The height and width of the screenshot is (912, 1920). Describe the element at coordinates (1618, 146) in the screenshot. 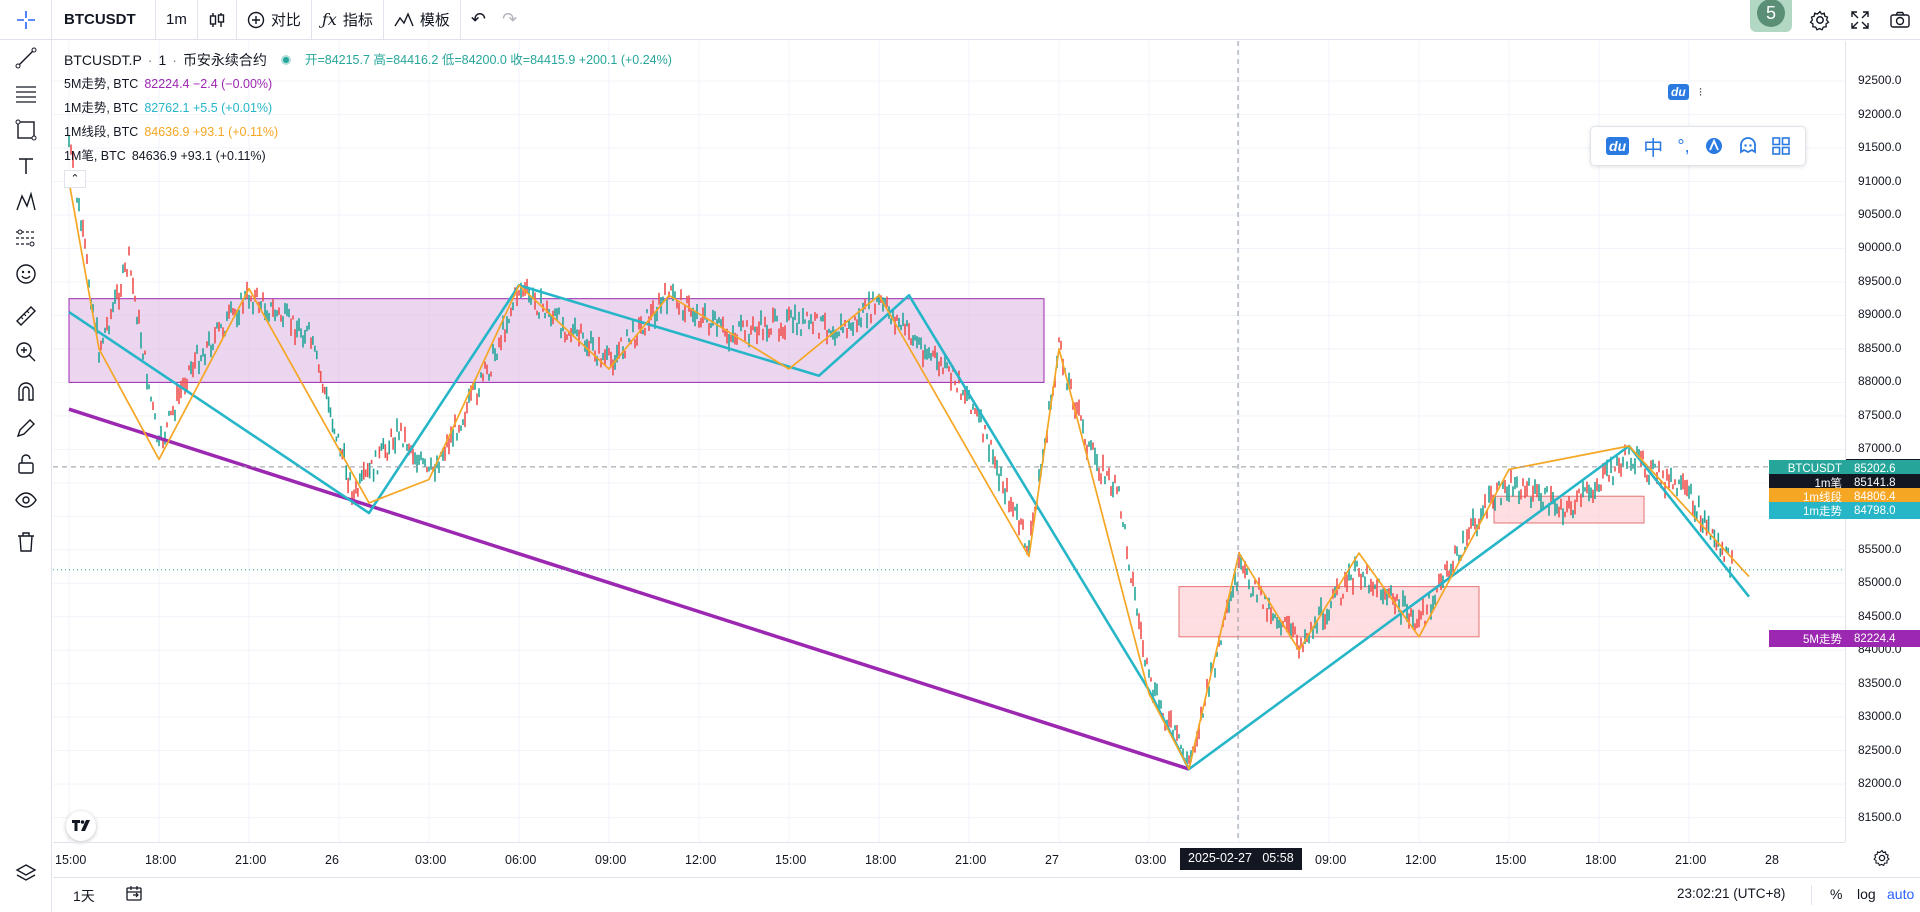

I see `ime-logo: du` at that location.